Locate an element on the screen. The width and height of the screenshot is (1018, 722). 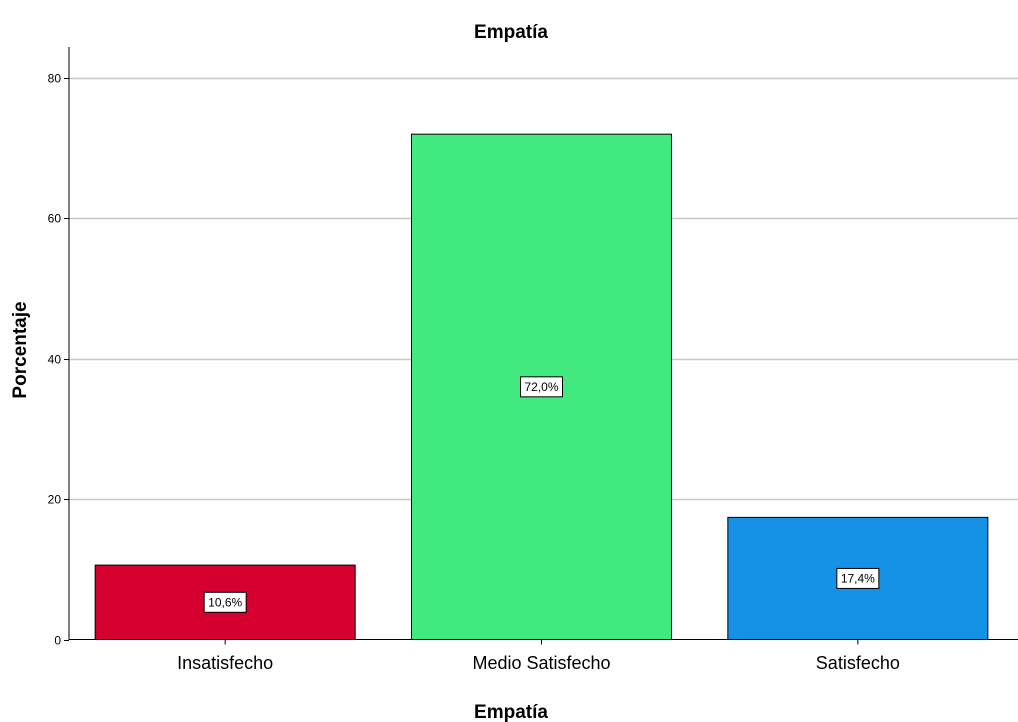
x-tick-label: Satisfecho is located at coordinates (858, 663).